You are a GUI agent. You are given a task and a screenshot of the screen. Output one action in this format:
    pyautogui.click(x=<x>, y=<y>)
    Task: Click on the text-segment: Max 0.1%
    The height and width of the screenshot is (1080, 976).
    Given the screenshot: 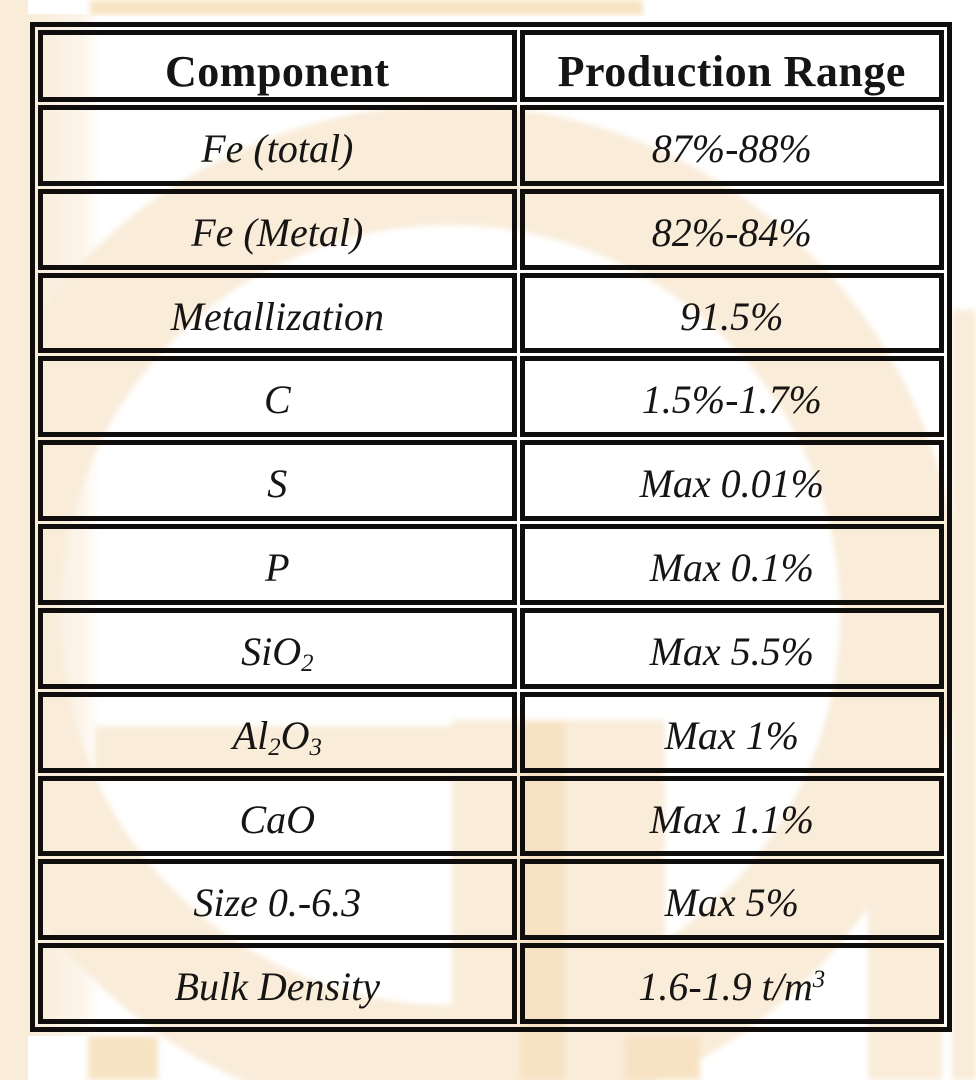 What is the action you would take?
    pyautogui.click(x=731, y=568)
    